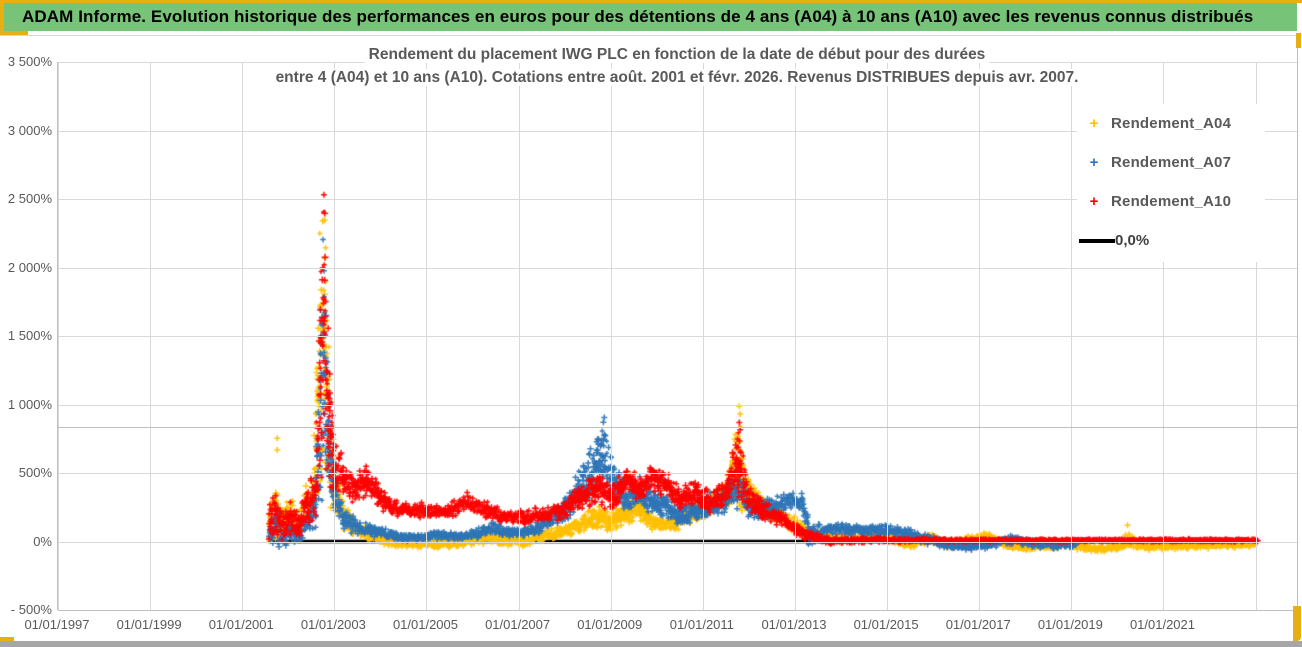 The height and width of the screenshot is (647, 1302). Describe the element at coordinates (16, 33) in the screenshot. I see `header-underline-accent` at that location.